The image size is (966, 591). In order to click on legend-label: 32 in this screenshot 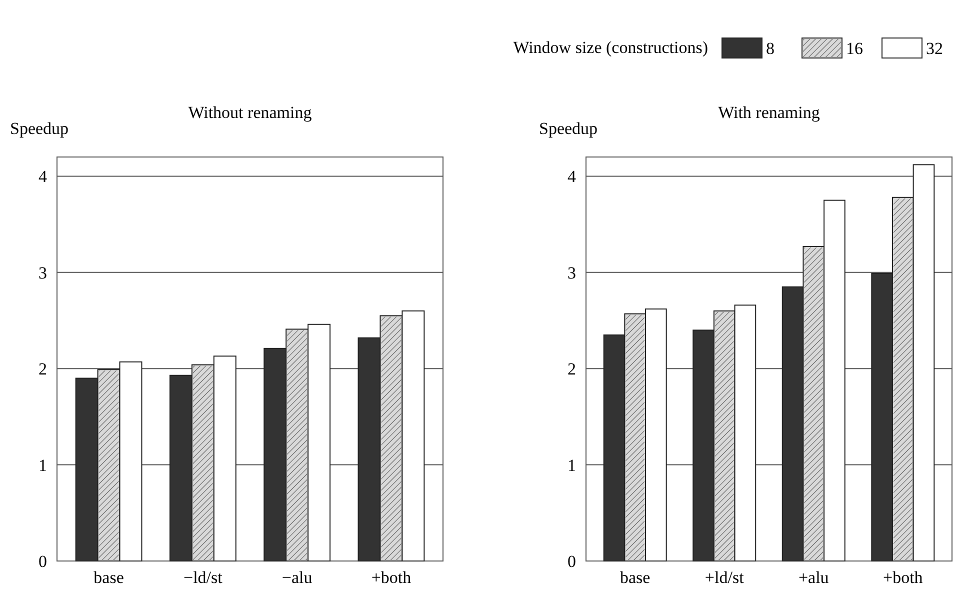, I will do `click(934, 48)`.